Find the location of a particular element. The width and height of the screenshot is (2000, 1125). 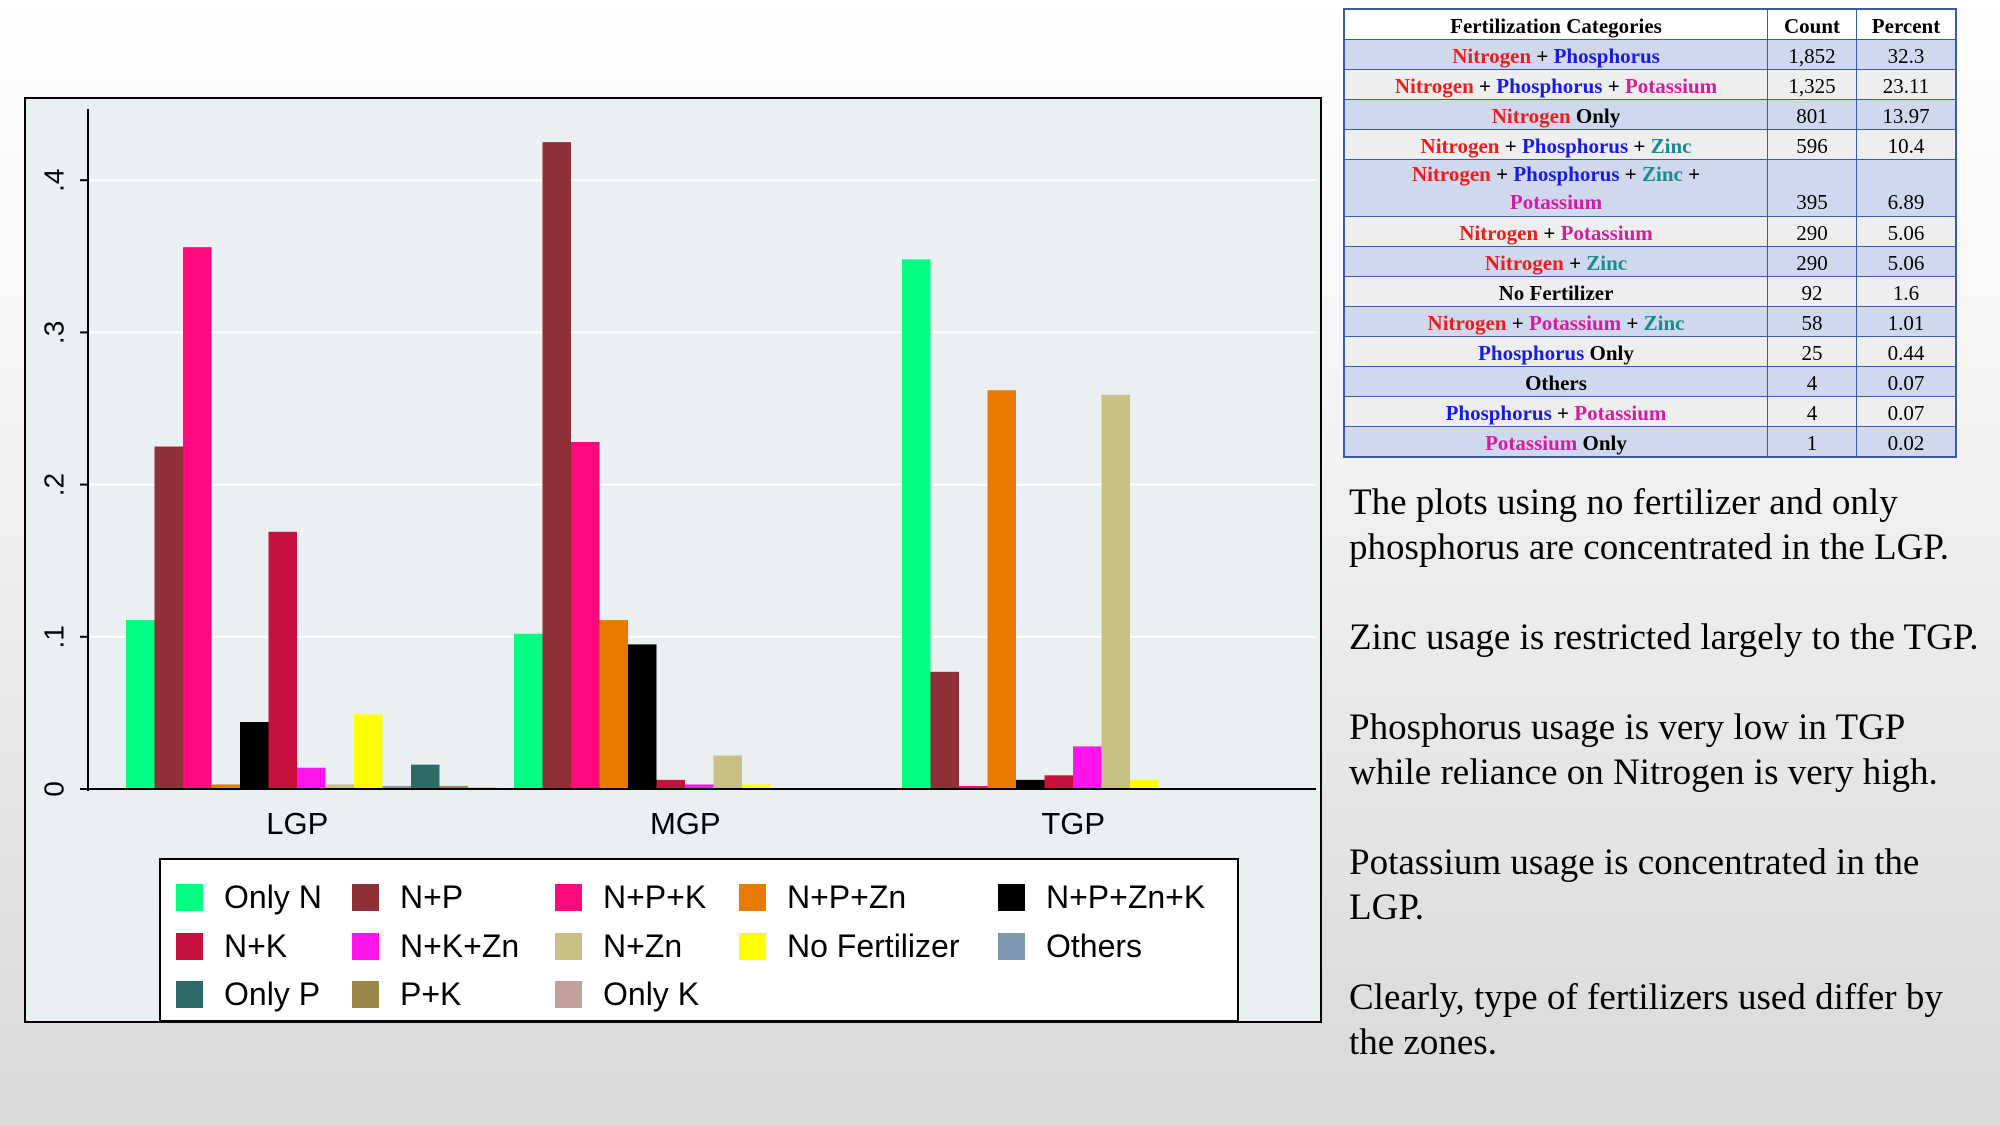

count-cell: 801 is located at coordinates (1812, 114).